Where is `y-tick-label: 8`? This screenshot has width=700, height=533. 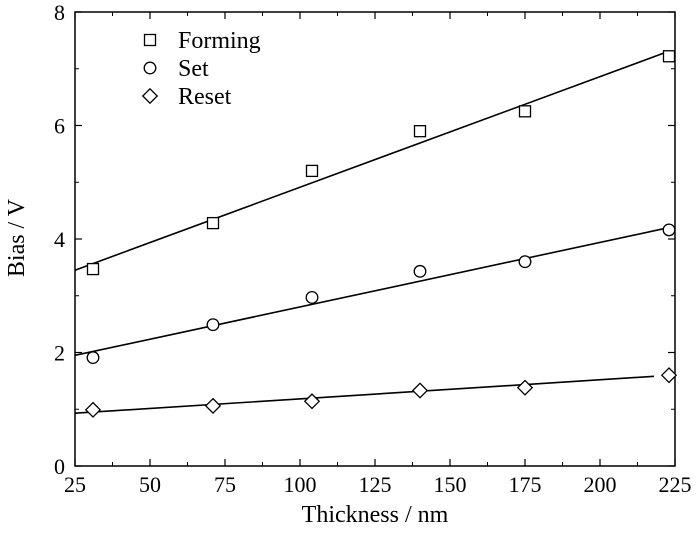
y-tick-label: 8 is located at coordinates (59, 12).